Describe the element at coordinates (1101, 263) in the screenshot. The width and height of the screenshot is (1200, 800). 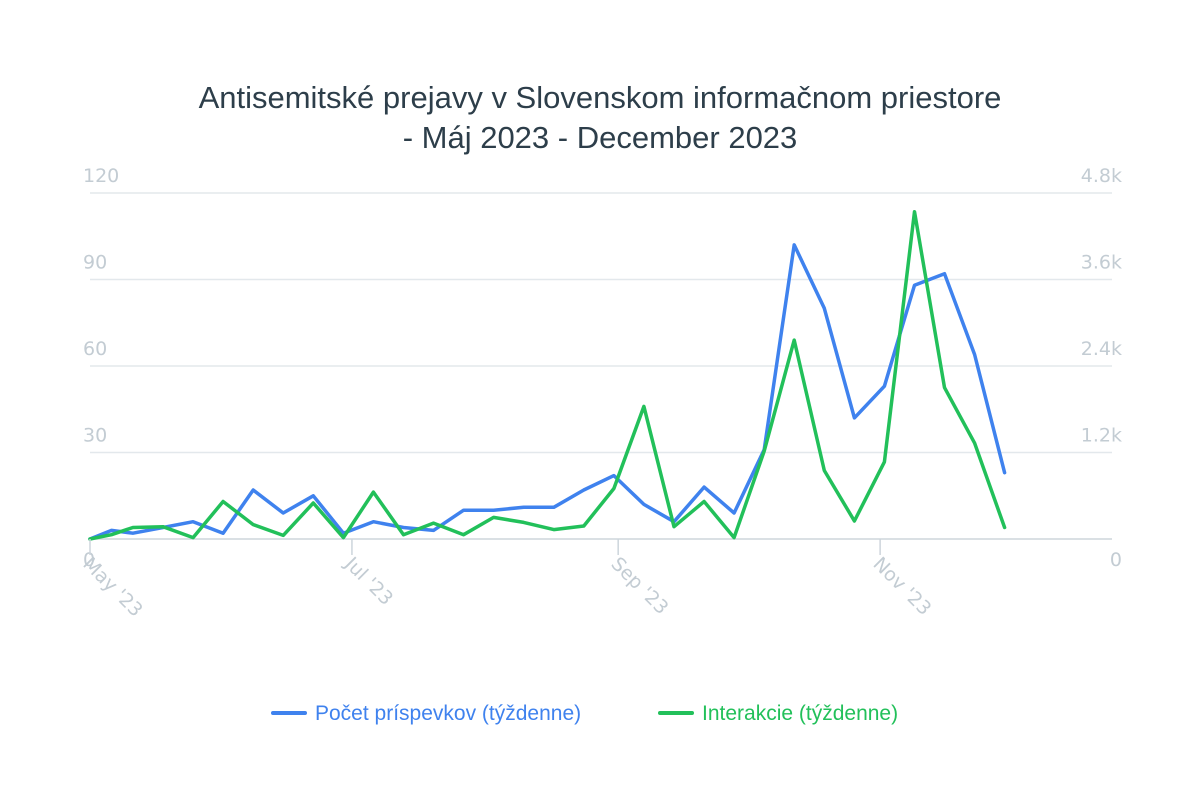
I see `y-right-tick-label: 3.6k` at that location.